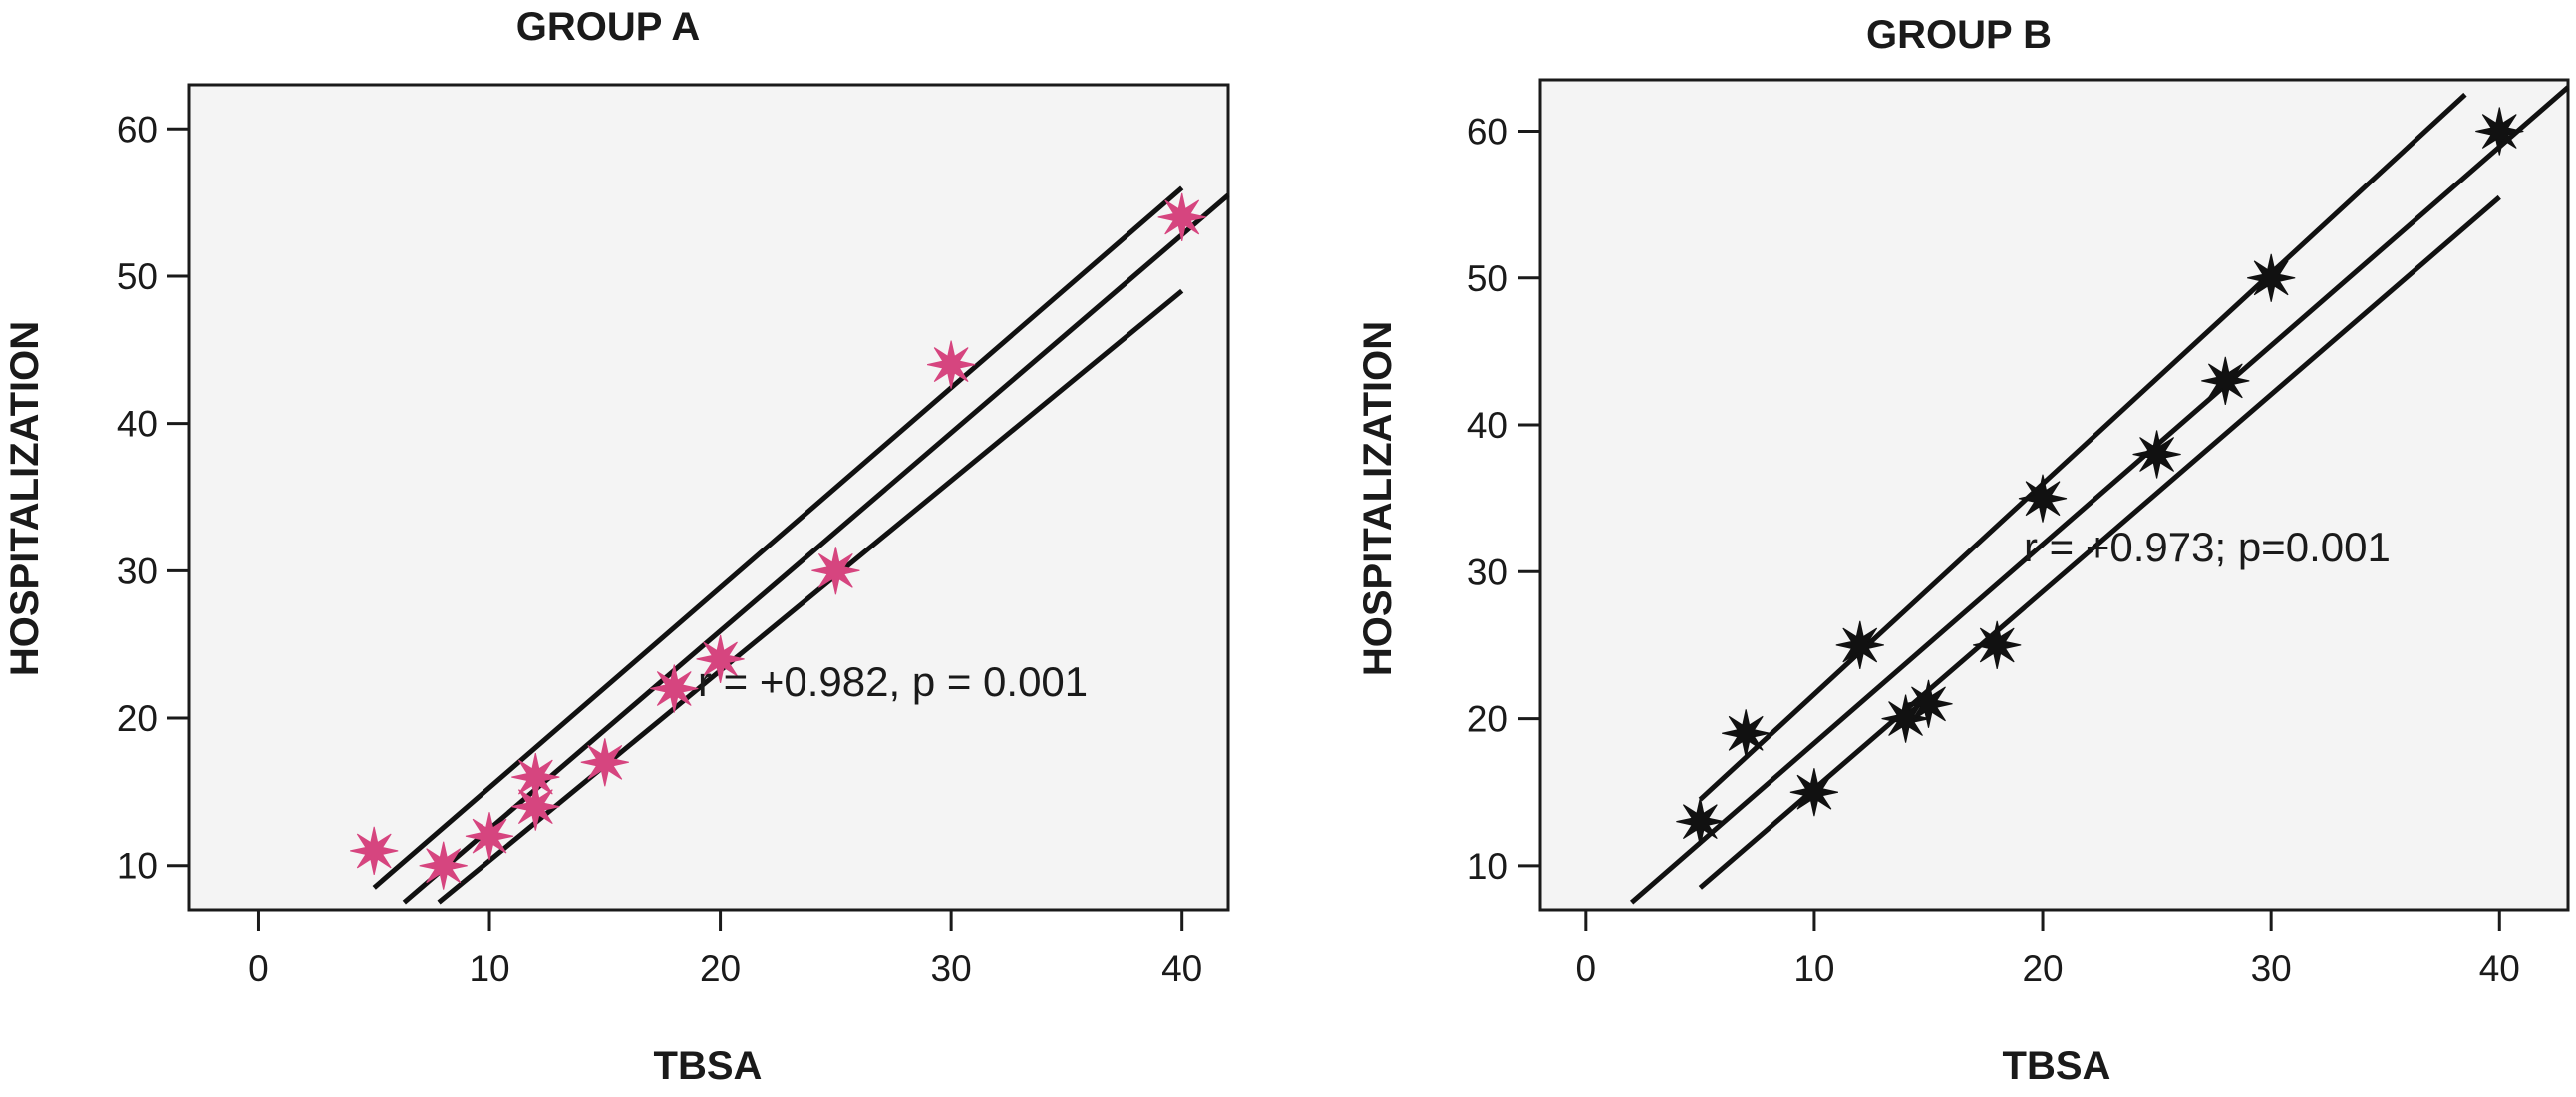 This screenshot has height=1097, width=2576. Describe the element at coordinates (1959, 35) in the screenshot. I see `chart-title: GROUP B` at that location.